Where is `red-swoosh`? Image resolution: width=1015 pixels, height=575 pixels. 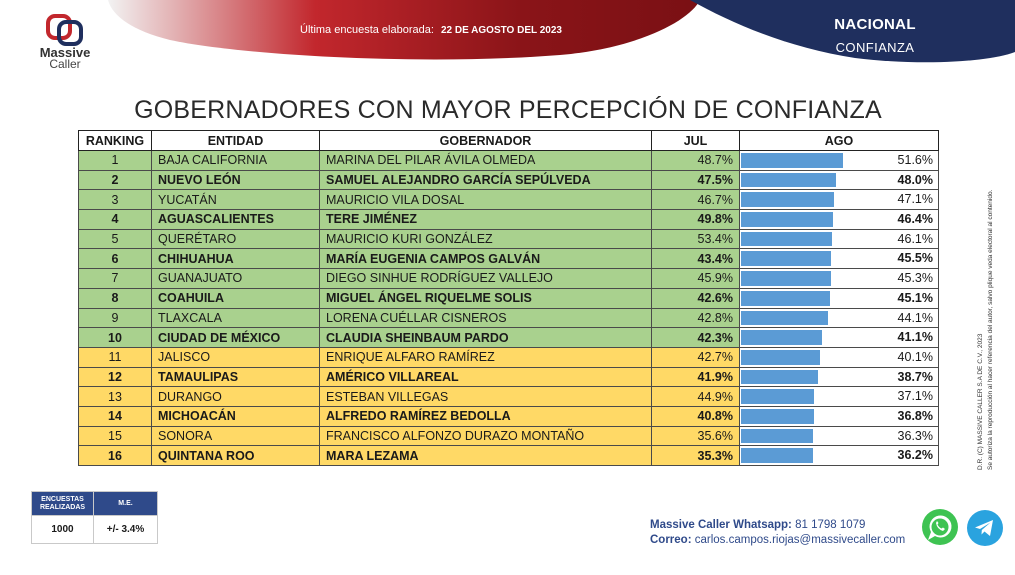
red-swoosh is located at coordinates (404, 30).